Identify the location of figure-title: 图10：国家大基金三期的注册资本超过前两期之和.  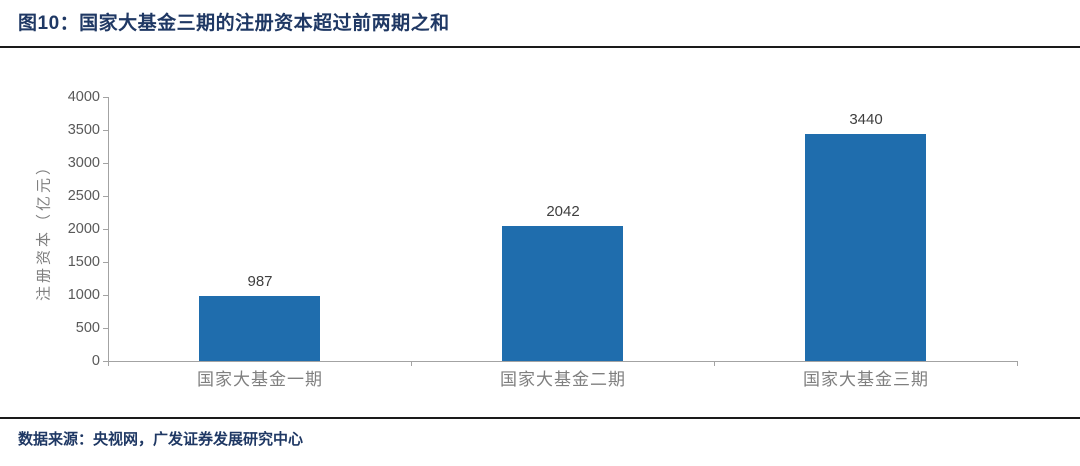
(234, 23).